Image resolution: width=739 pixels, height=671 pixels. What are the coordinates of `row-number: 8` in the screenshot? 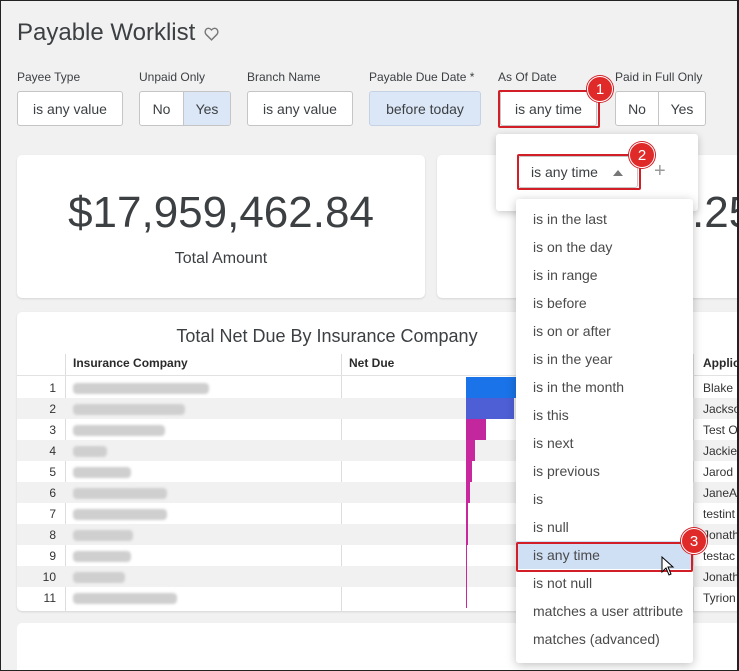 It's located at (52, 535).